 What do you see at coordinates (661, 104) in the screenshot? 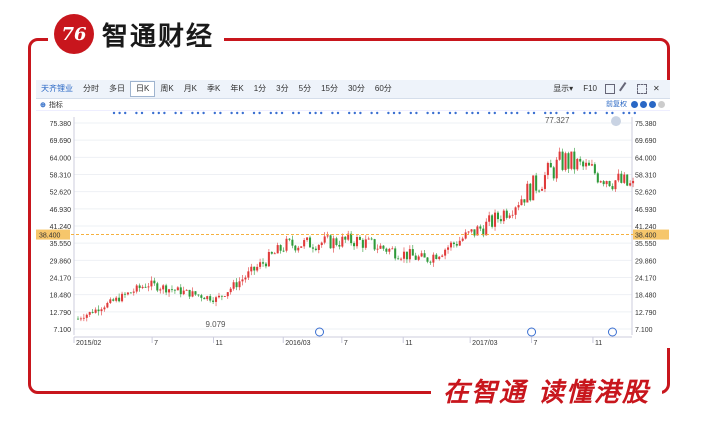
I see `settings-icon` at bounding box center [661, 104].